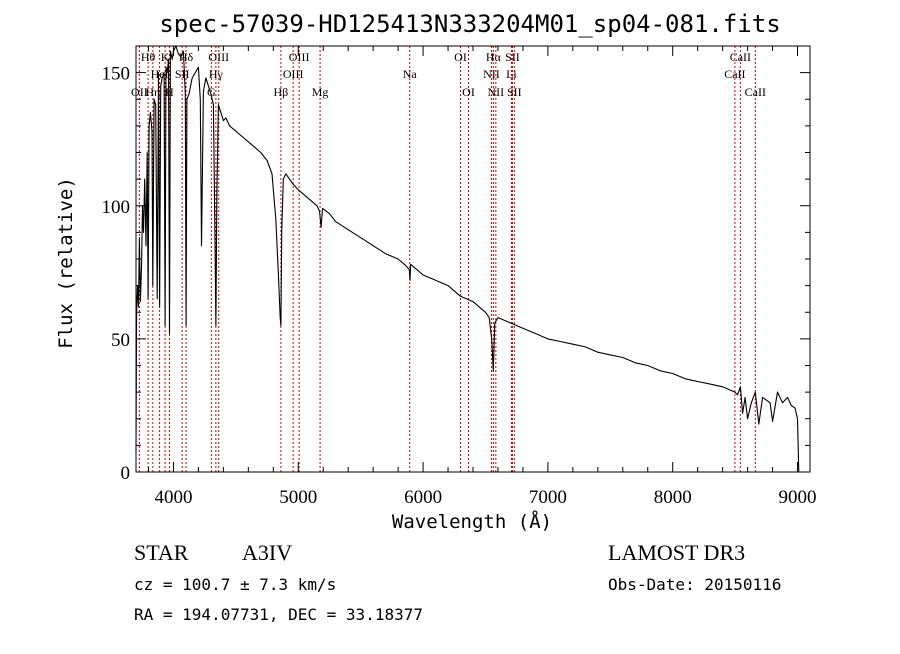  Describe the element at coordinates (161, 552) in the screenshot. I see `object-class: STAR` at that location.